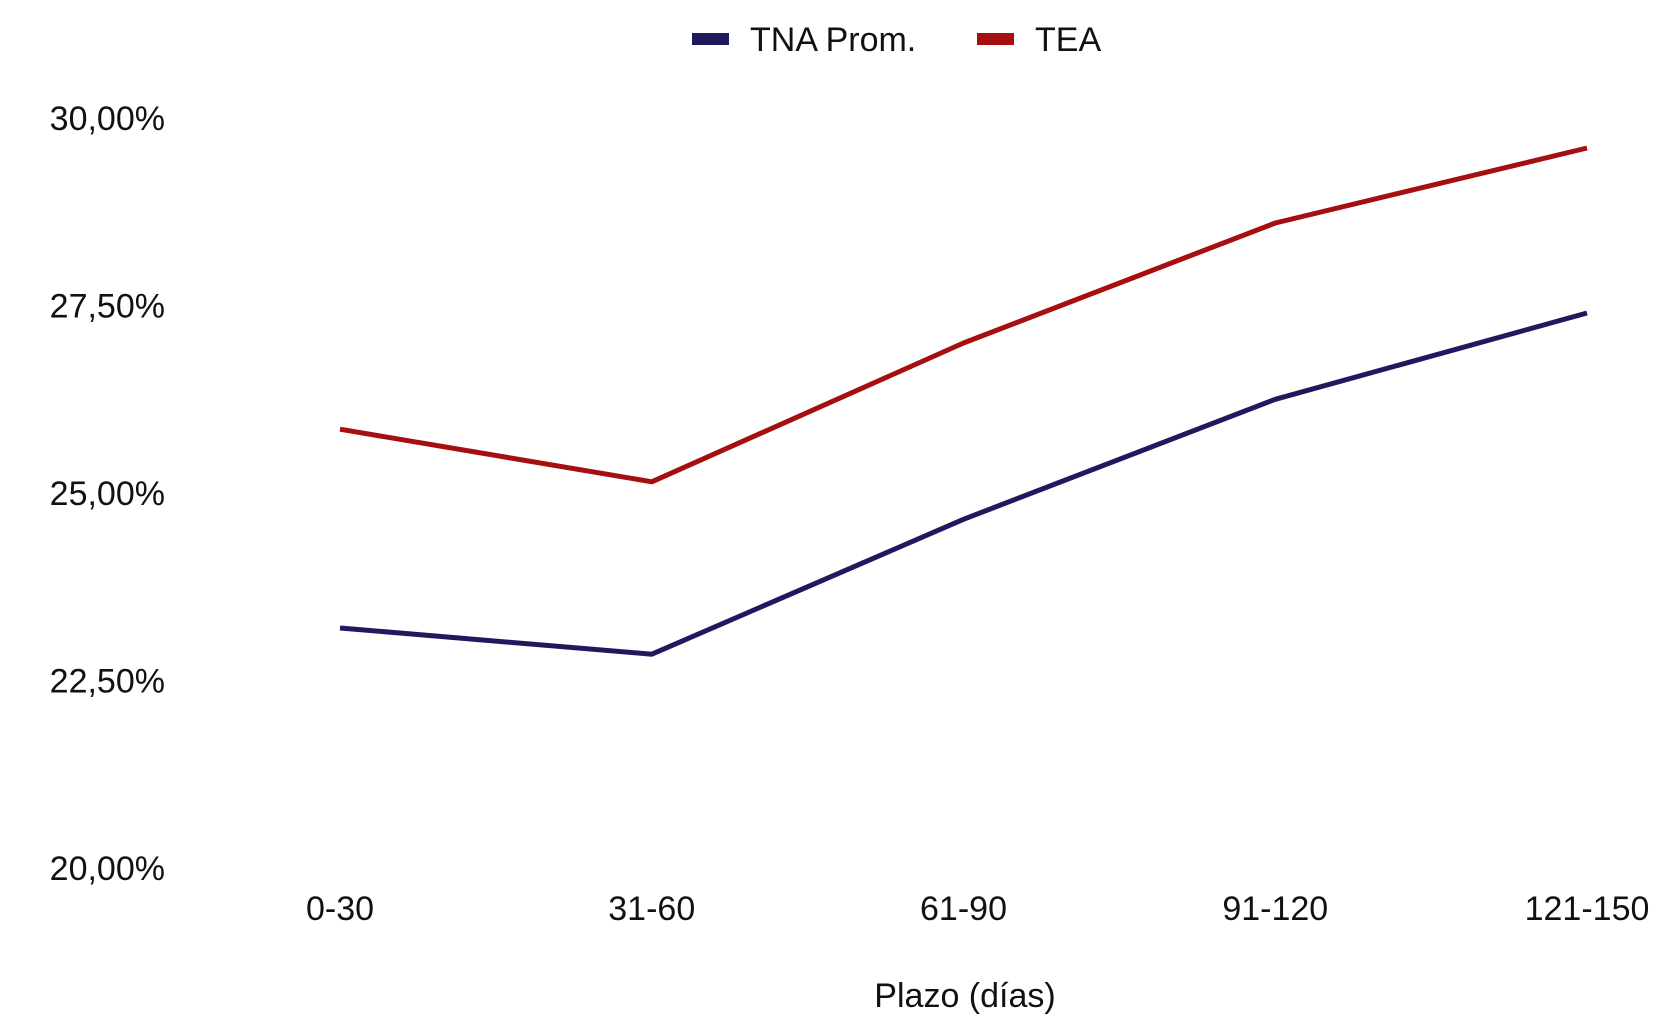 The width and height of the screenshot is (1680, 1025). I want to click on x-tick-label: 61-90, so click(963, 909).